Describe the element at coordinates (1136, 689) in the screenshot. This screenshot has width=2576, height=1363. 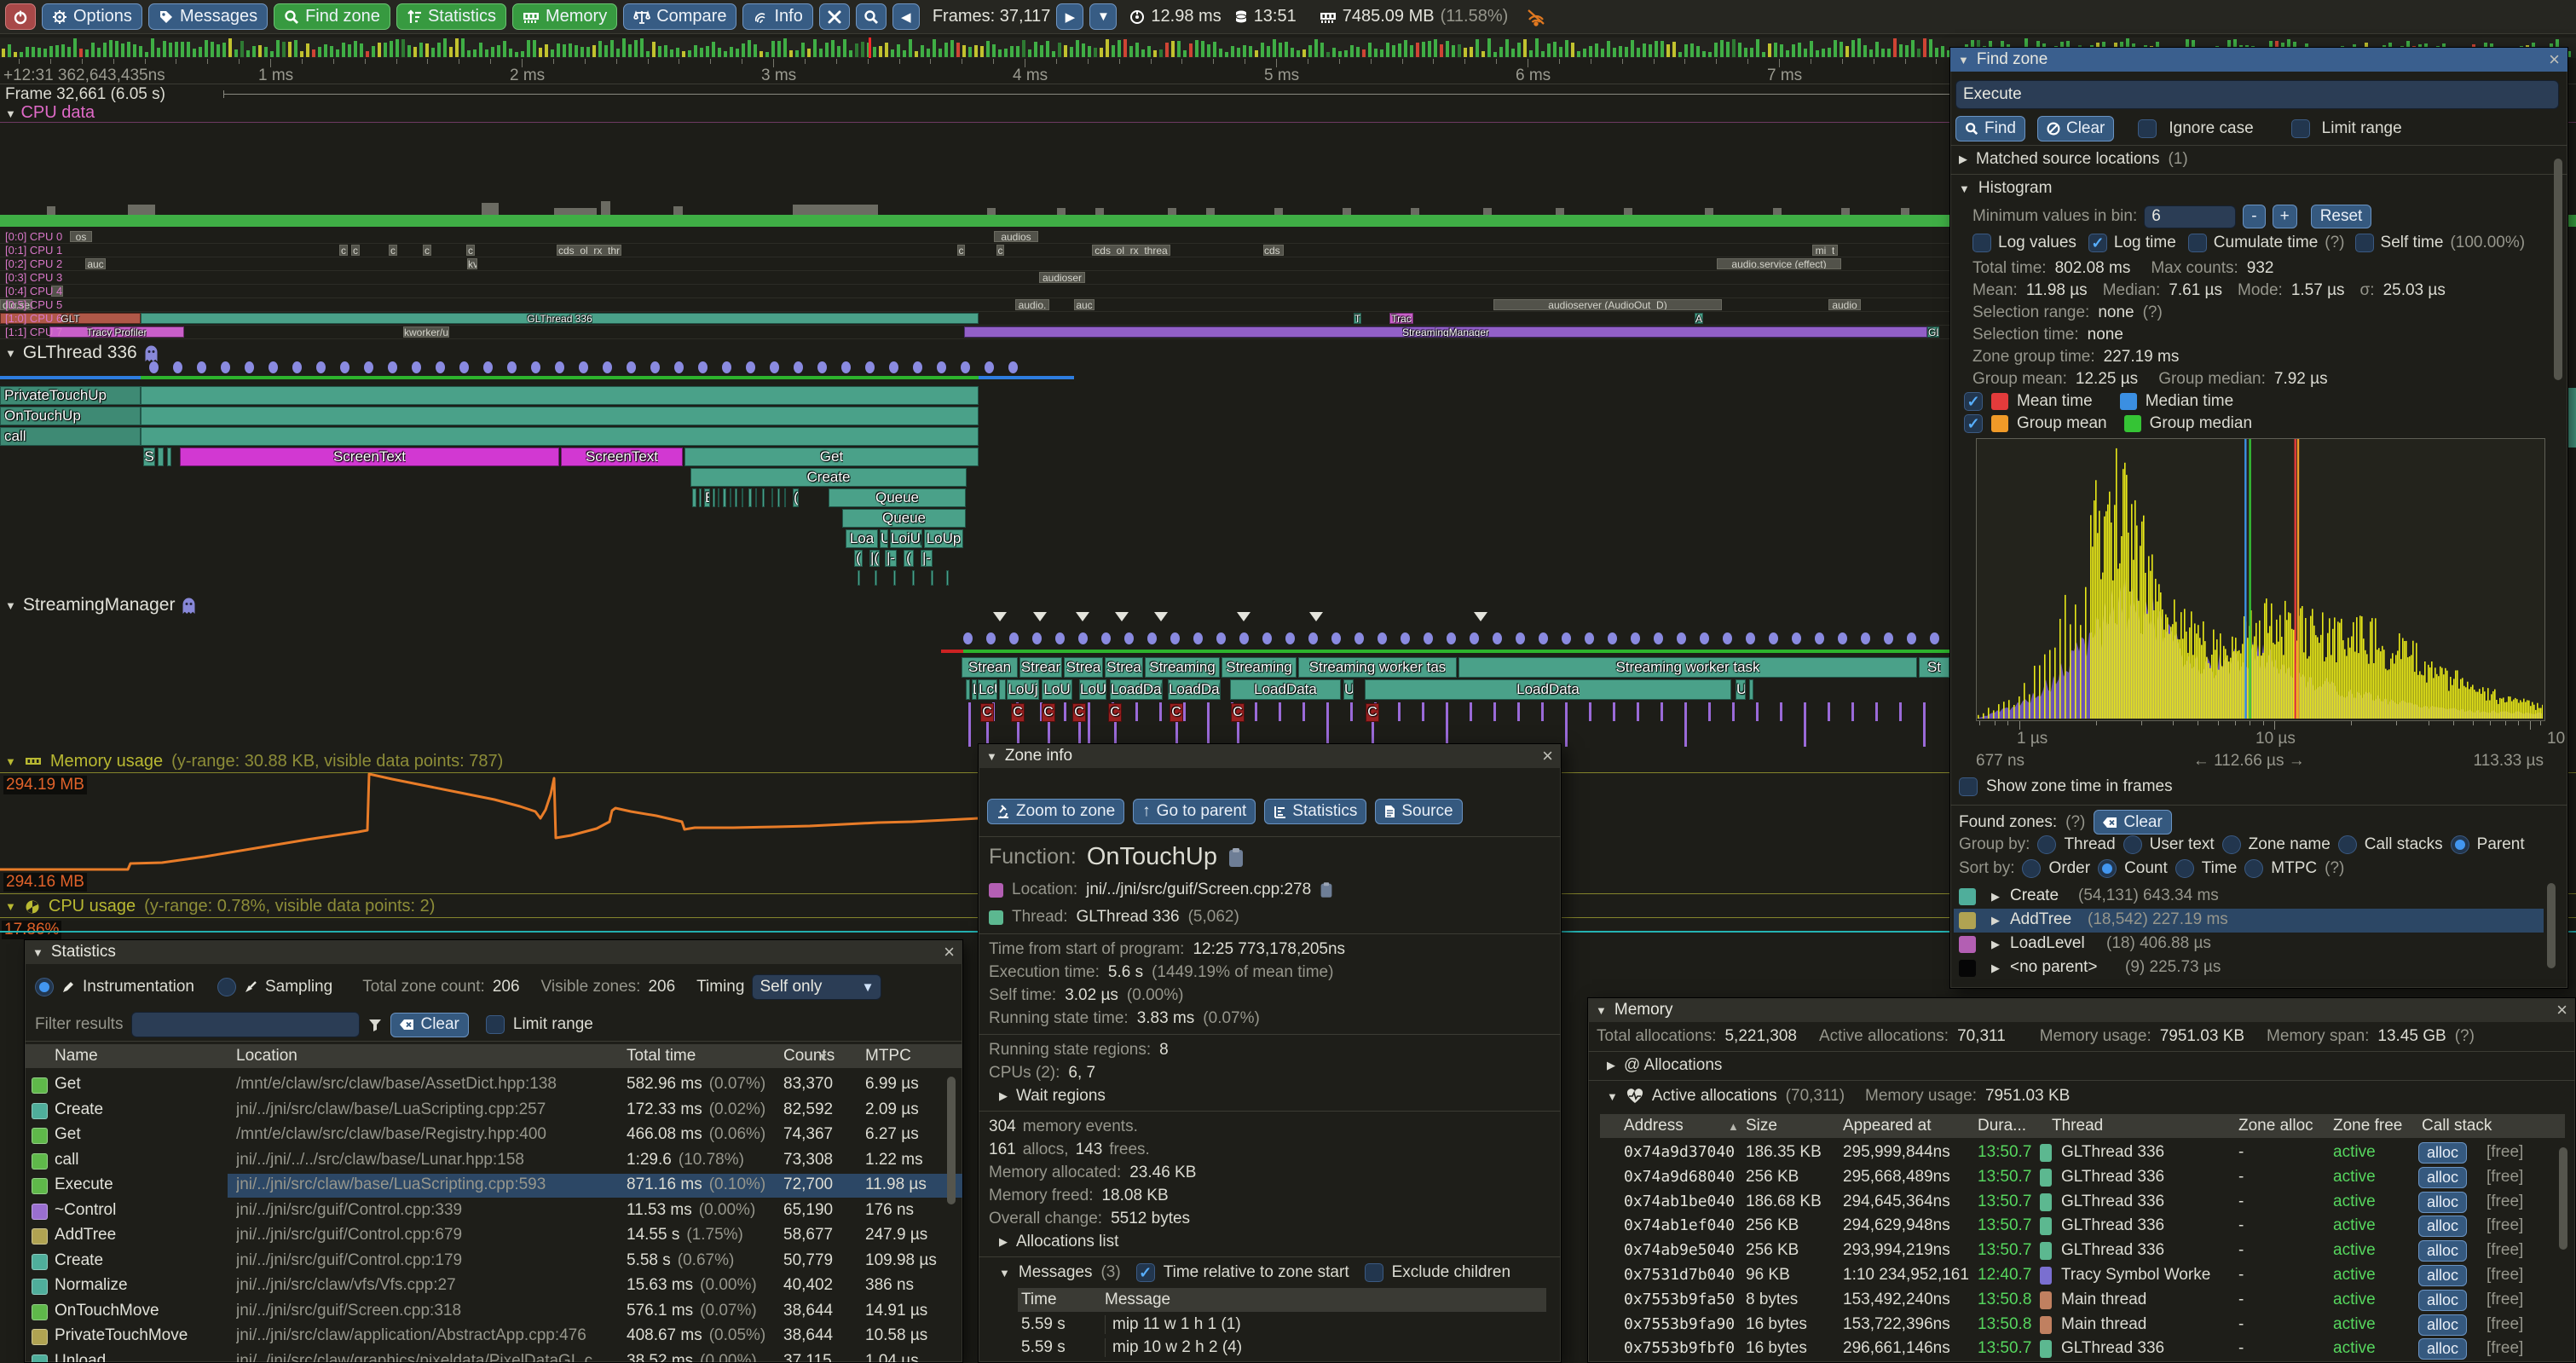
I see `zone: LoadDaU` at that location.